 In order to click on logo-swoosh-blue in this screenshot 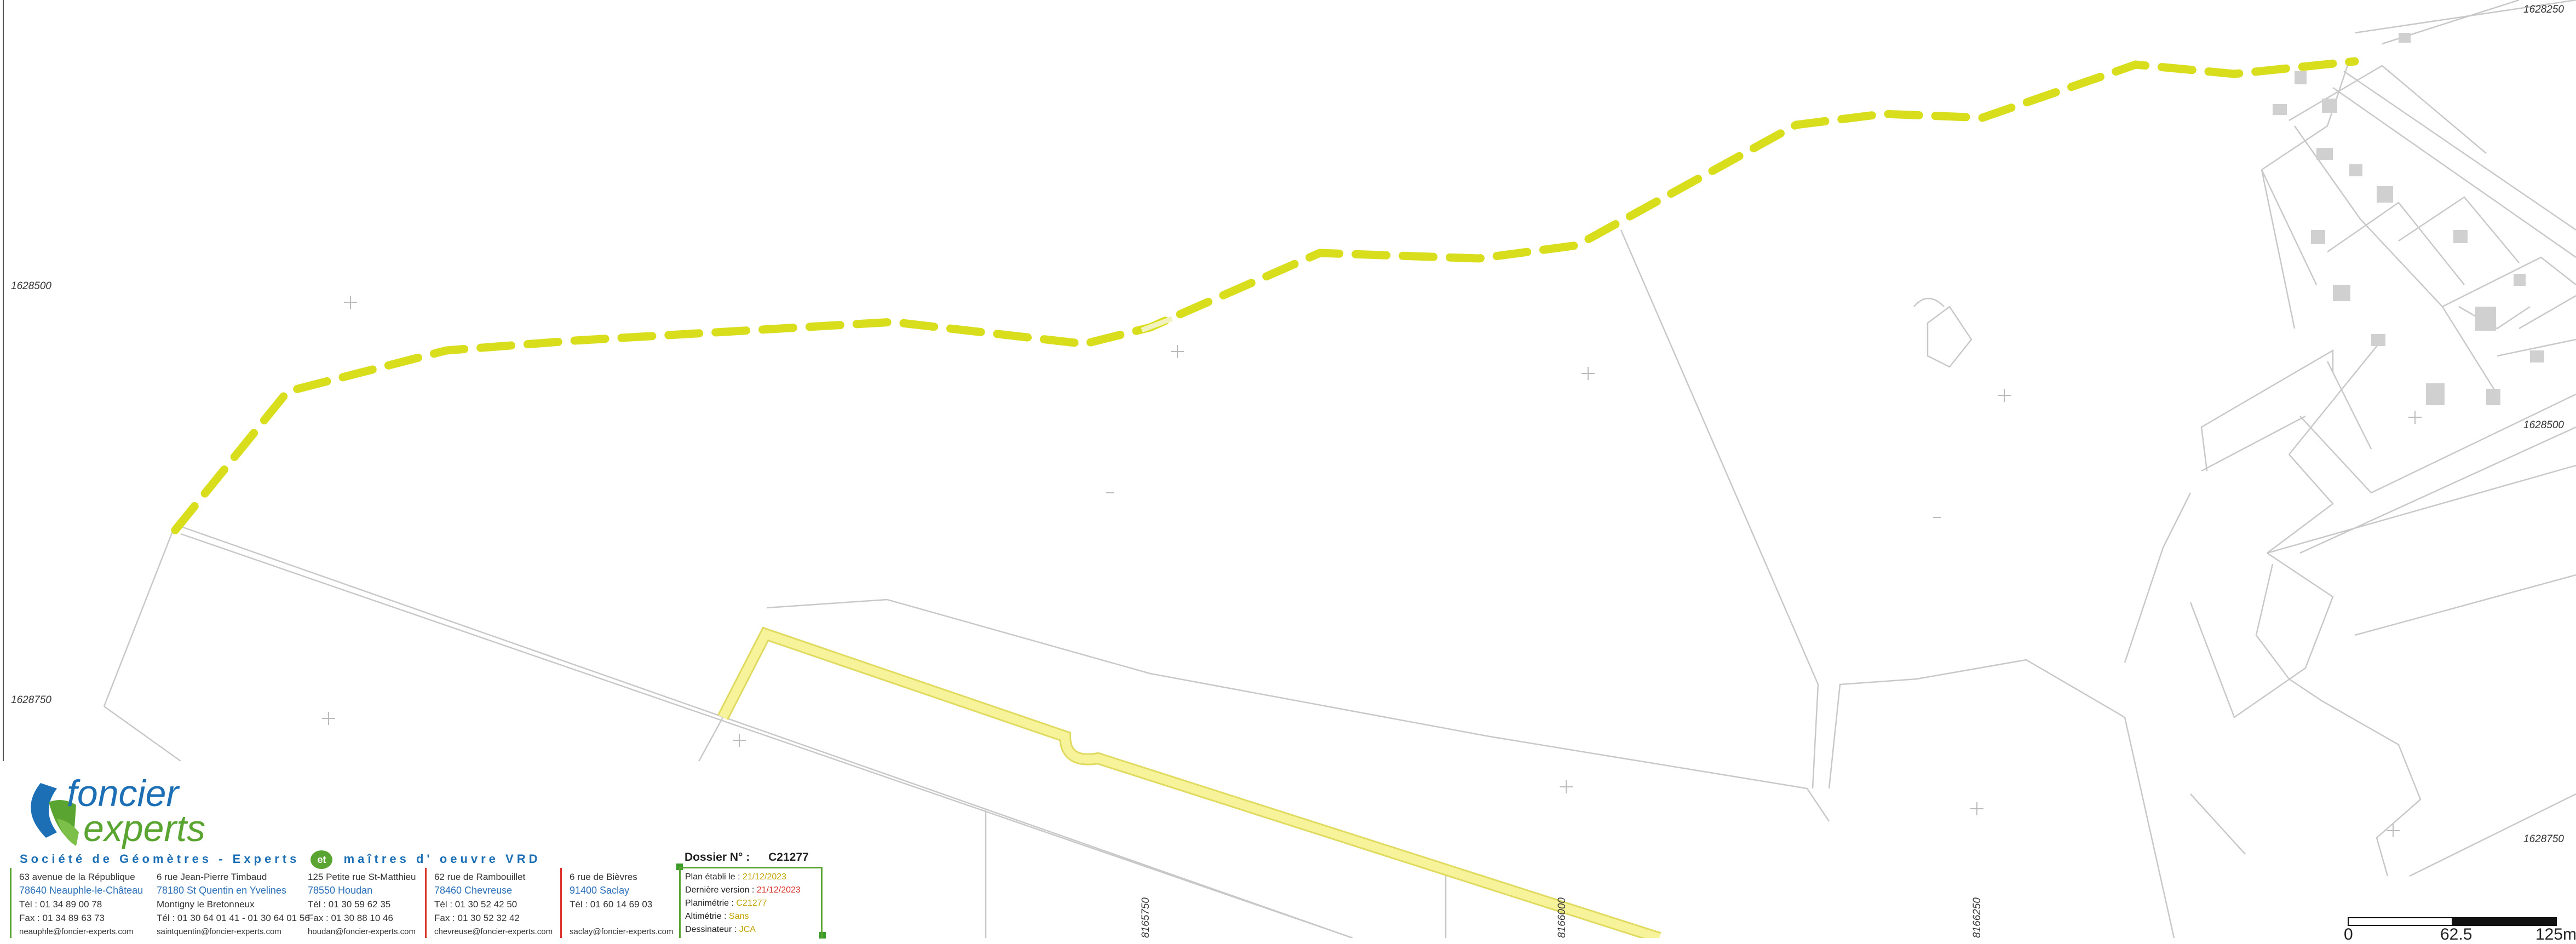, I will do `click(44, 811)`.